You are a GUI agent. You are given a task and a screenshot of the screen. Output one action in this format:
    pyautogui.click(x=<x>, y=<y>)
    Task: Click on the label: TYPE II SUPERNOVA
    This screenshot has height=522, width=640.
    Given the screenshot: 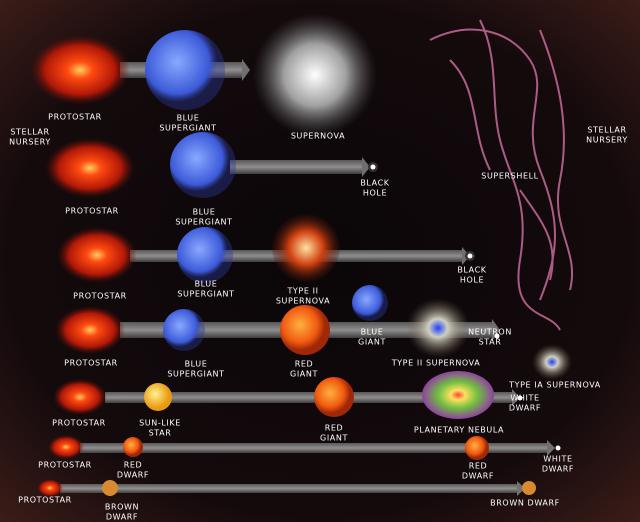 What is the action you would take?
    pyautogui.click(x=436, y=363)
    